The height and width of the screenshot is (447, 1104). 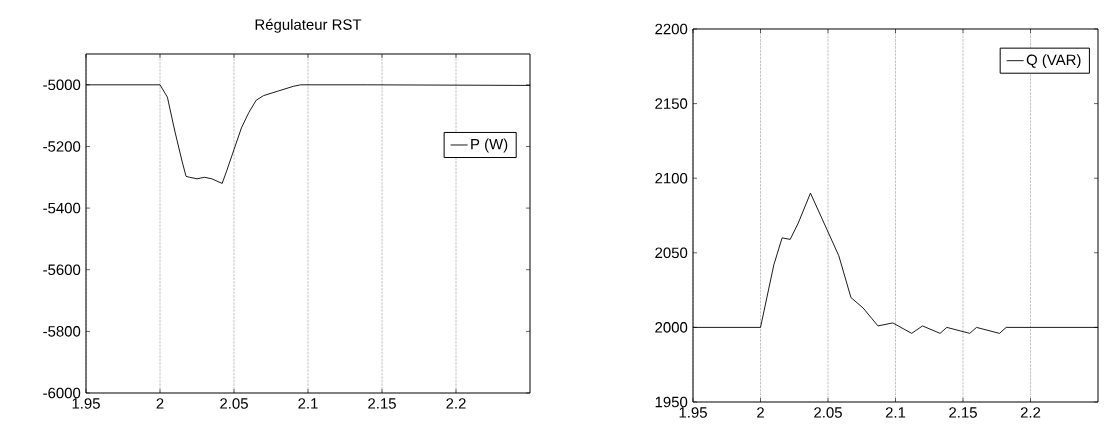 What do you see at coordinates (62, 270) in the screenshot?
I see `y-tick-label: -5600` at bounding box center [62, 270].